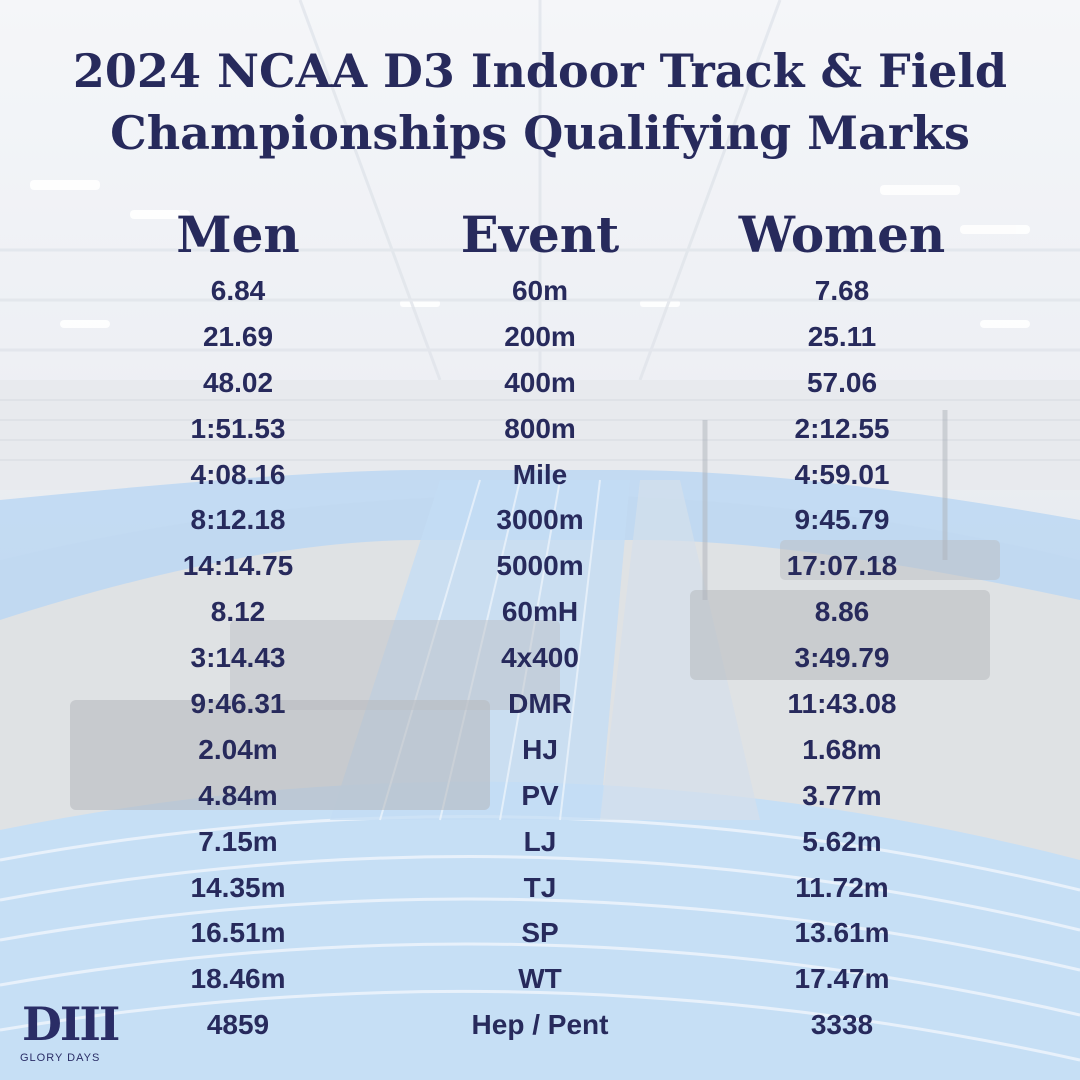 This screenshot has height=1080, width=1080. Describe the element at coordinates (842, 234) in the screenshot. I see `column-header-women: Women` at that location.